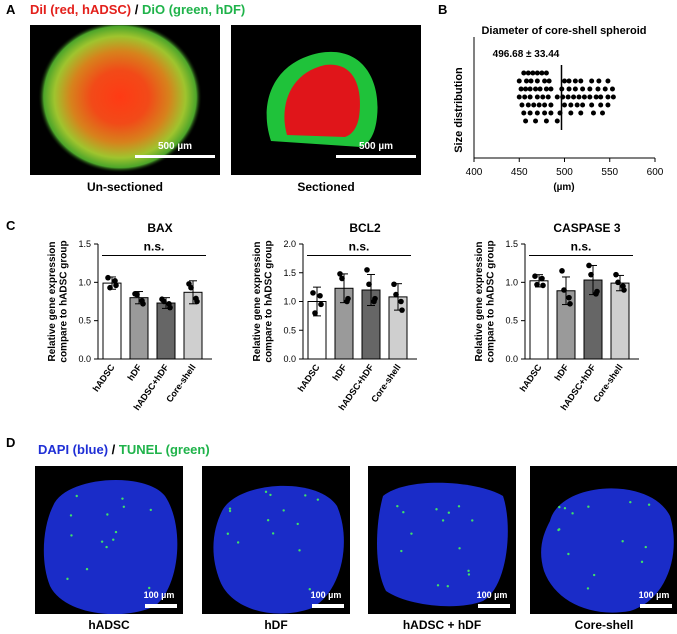 The image size is (677, 634). What do you see at coordinates (269, 301) in the screenshot?
I see `y-axis-label-line: compare to hADSC group` at bounding box center [269, 301].